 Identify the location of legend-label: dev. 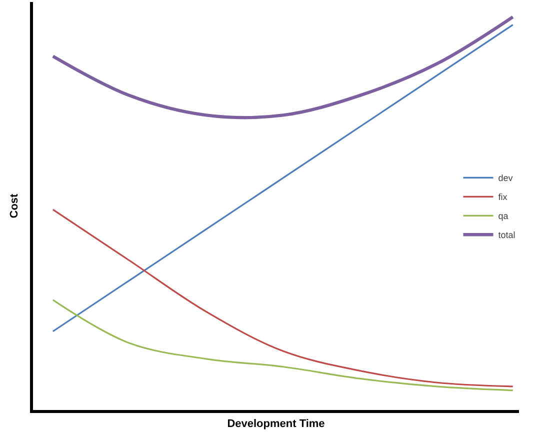
(506, 178).